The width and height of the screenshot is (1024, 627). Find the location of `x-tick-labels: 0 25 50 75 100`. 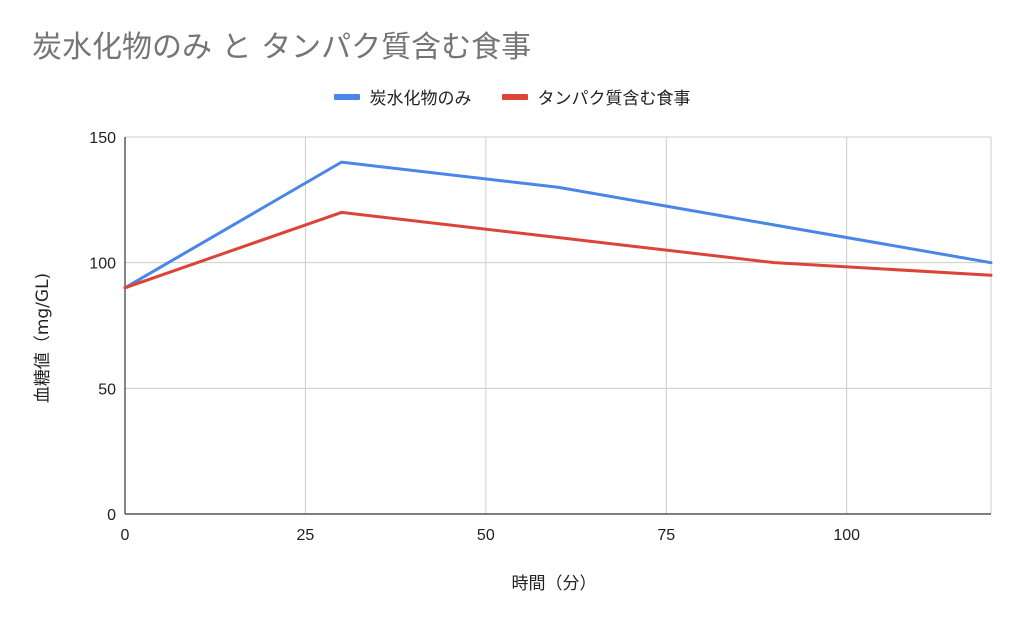

x-tick-labels: 0 25 50 75 100 is located at coordinates (491, 535).